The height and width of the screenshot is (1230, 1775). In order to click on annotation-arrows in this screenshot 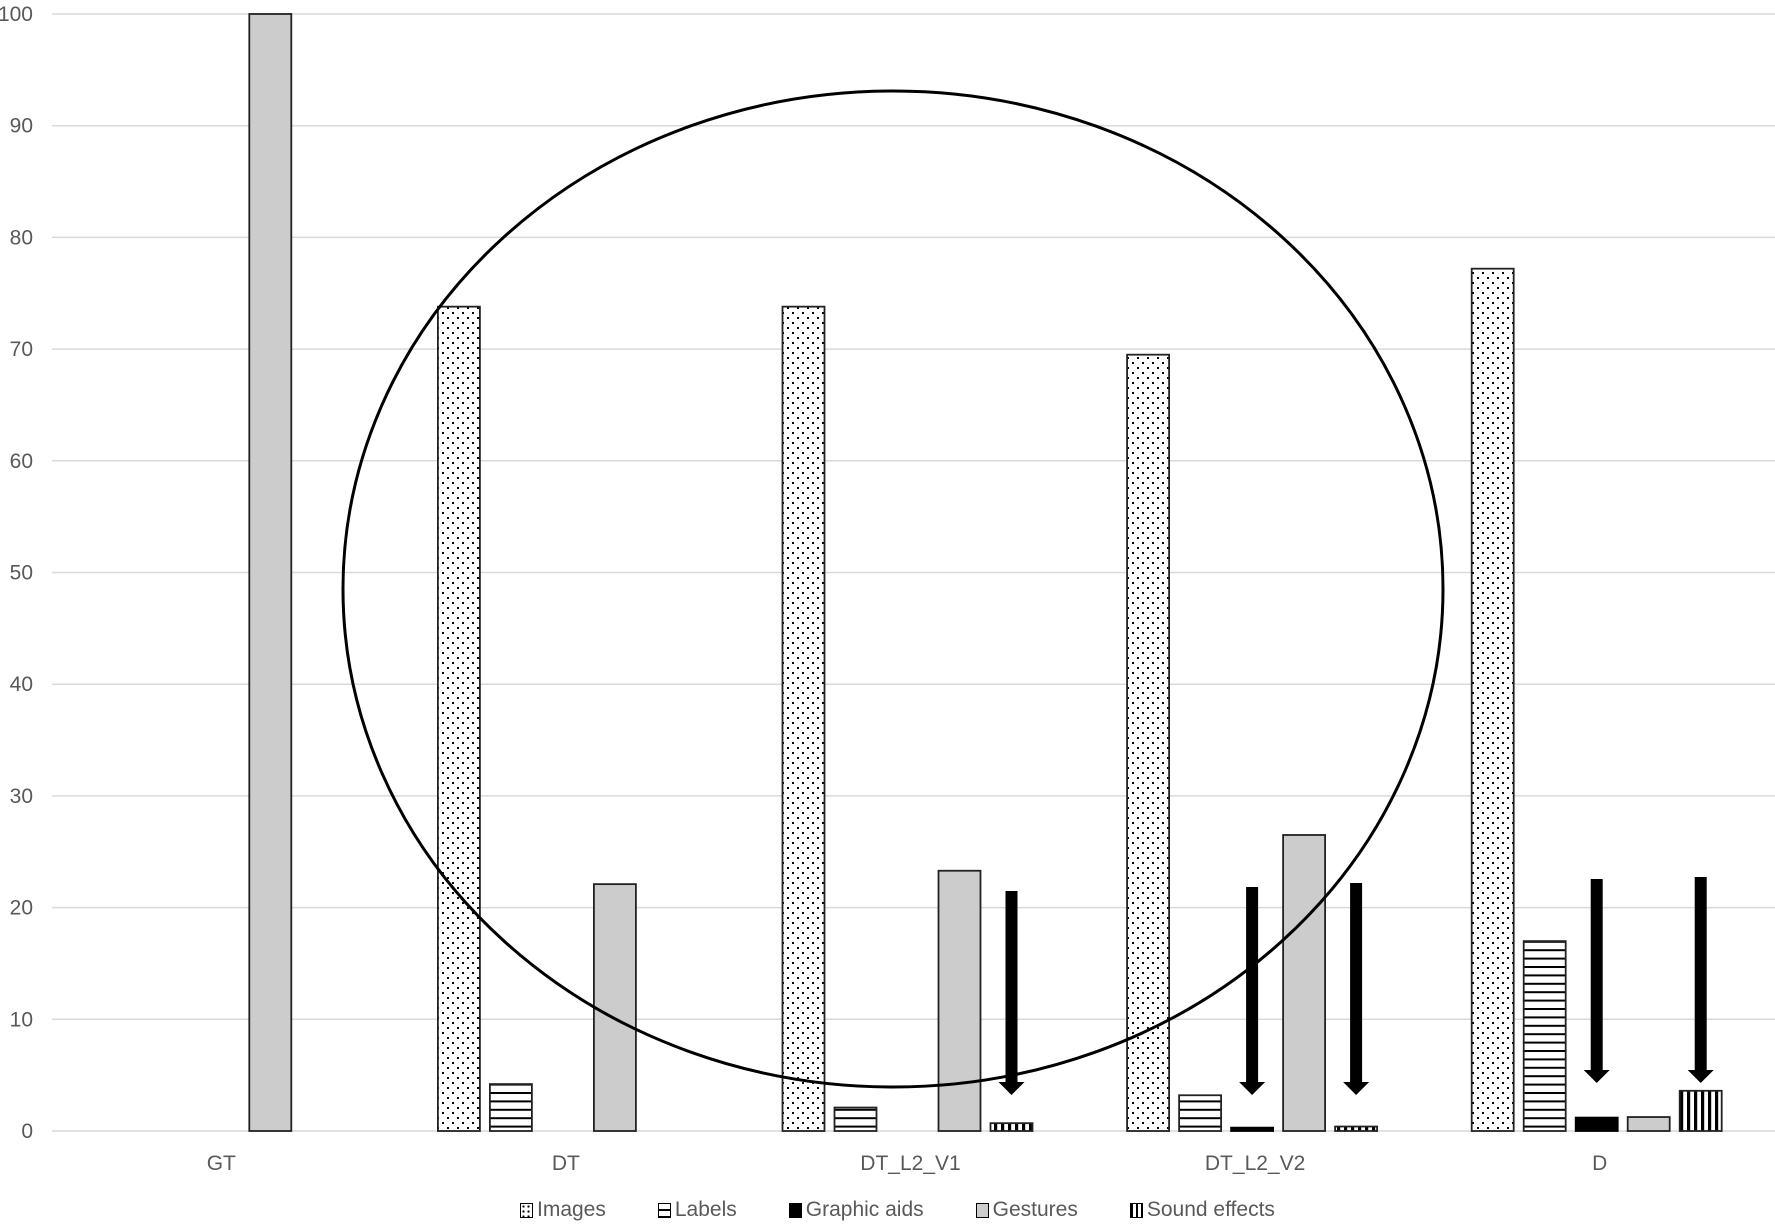, I will do `click(1356, 986)`.